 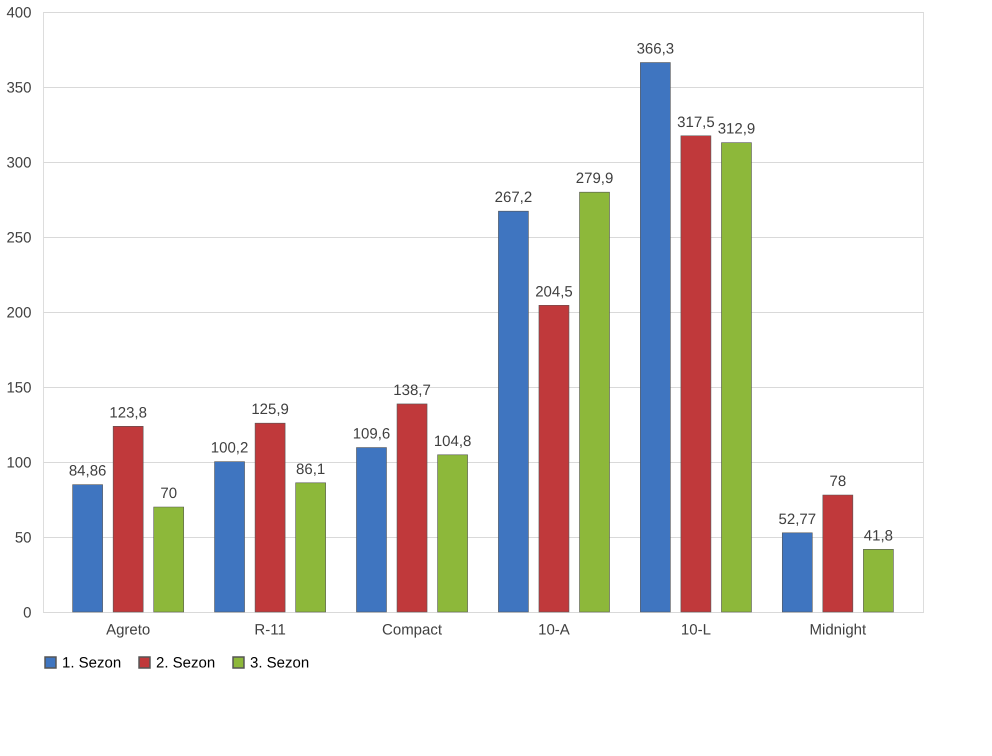 I want to click on y-tick-label: 50, so click(x=23, y=538).